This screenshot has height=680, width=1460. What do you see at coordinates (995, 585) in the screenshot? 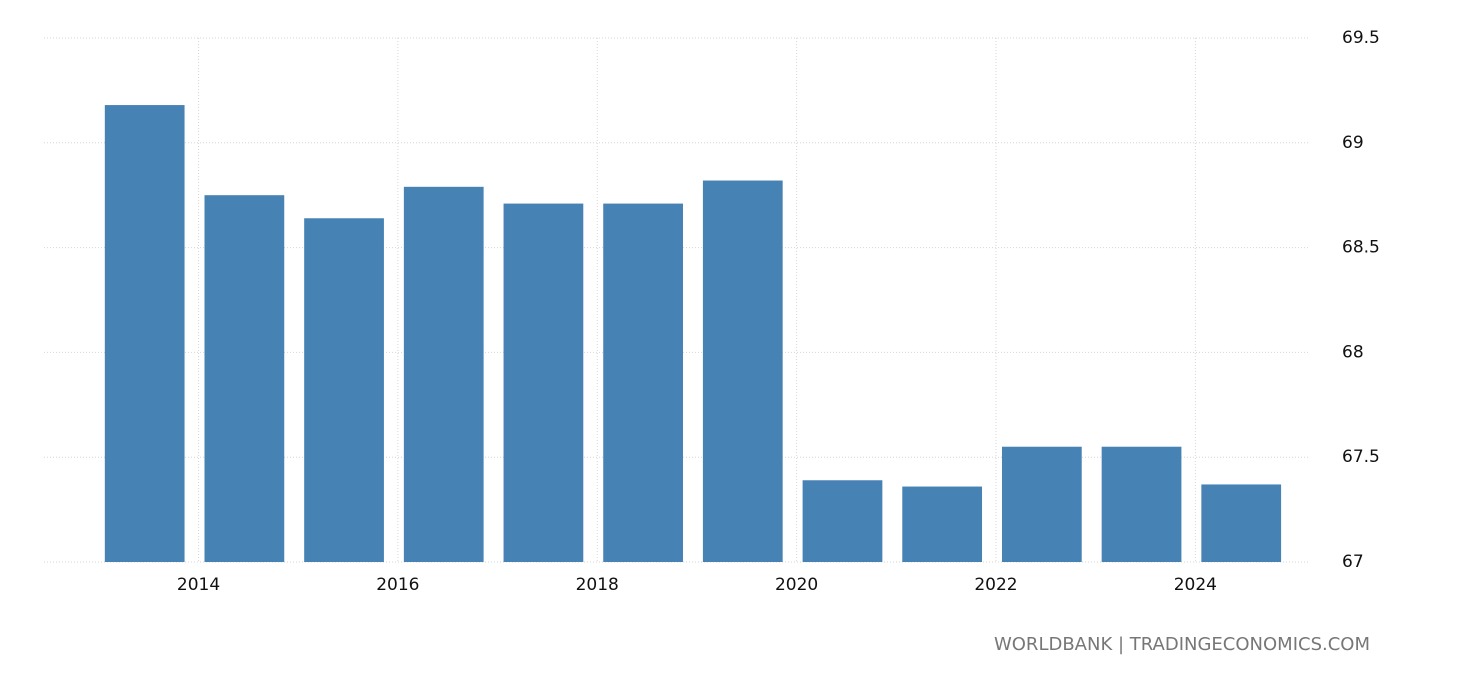
I see `x-tick-label: 2022` at bounding box center [995, 585].